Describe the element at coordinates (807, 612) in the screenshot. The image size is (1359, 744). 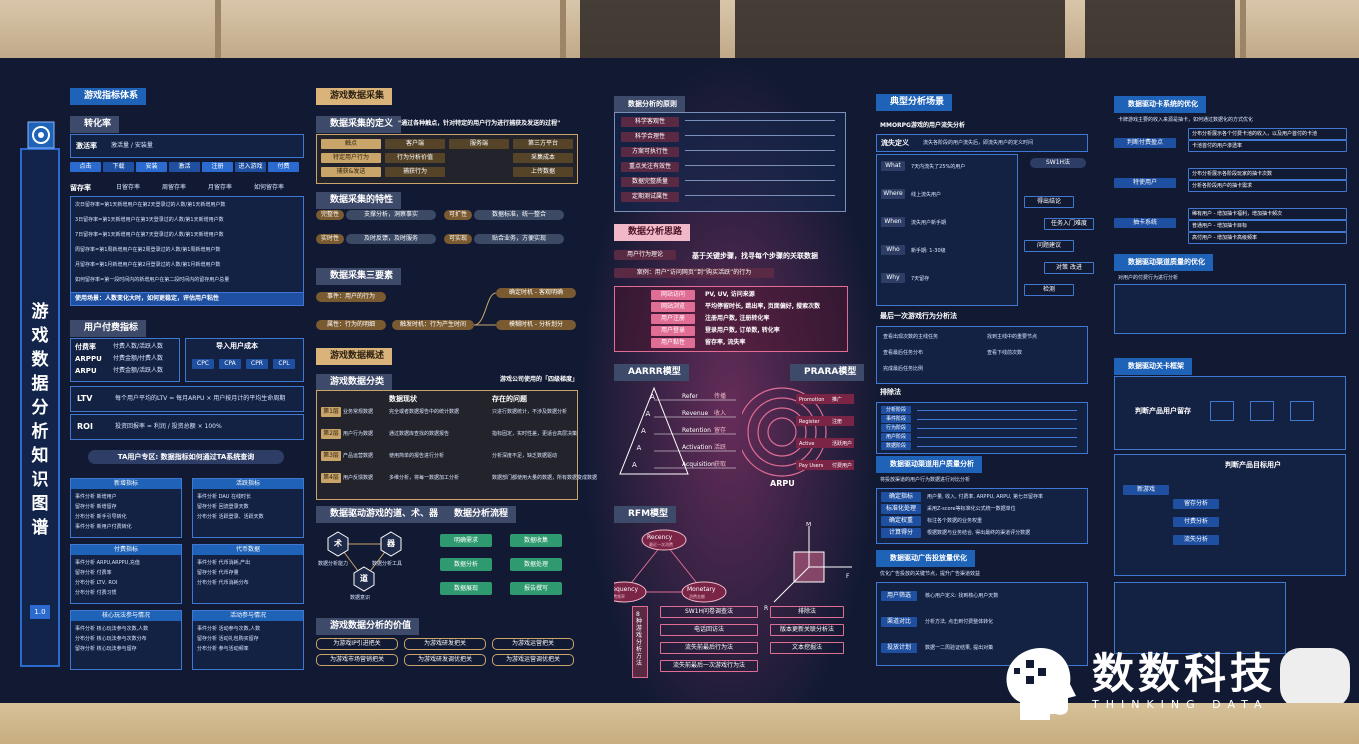
I see `method-item: 排除法` at that location.